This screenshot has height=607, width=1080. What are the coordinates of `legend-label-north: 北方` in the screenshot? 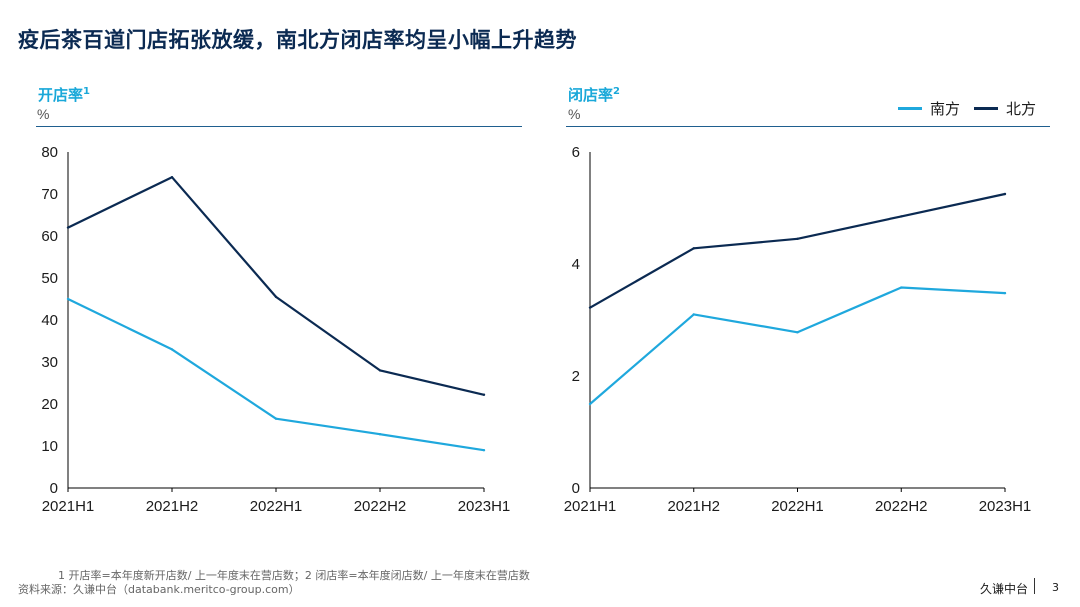 It's located at (1021, 109).